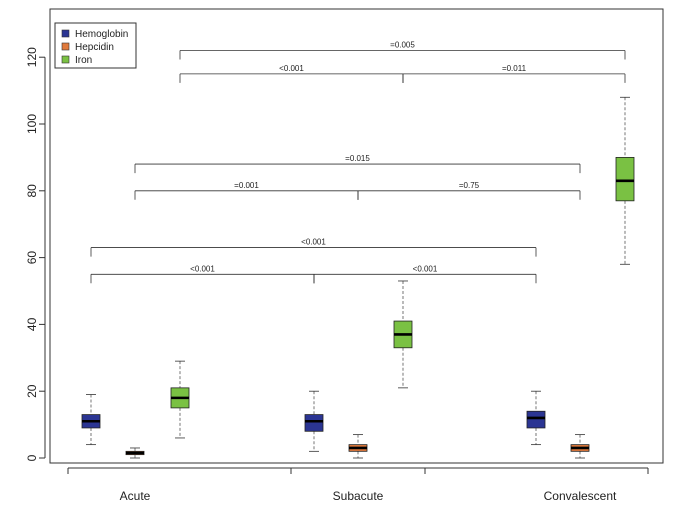  What do you see at coordinates (246, 185) in the screenshot?
I see `p-value-label: =0.001` at bounding box center [246, 185].